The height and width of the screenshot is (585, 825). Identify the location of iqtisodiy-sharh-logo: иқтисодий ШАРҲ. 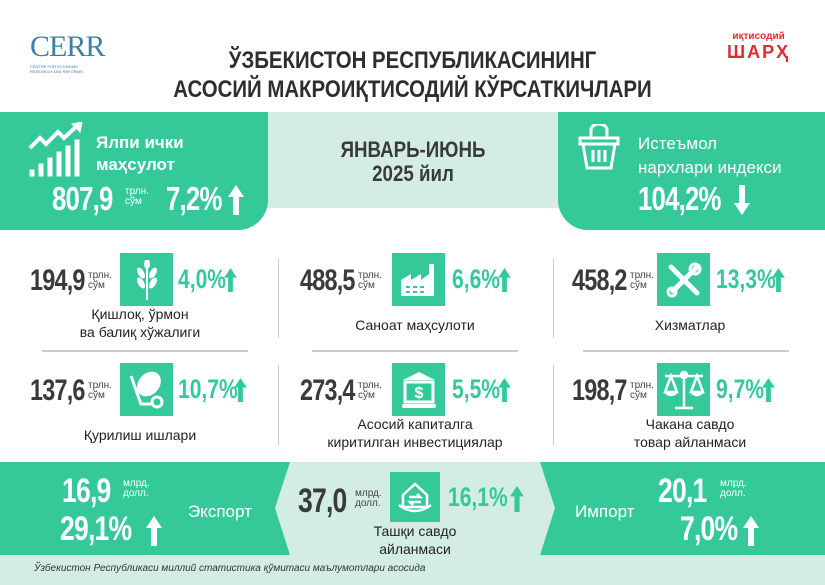
(758, 47).